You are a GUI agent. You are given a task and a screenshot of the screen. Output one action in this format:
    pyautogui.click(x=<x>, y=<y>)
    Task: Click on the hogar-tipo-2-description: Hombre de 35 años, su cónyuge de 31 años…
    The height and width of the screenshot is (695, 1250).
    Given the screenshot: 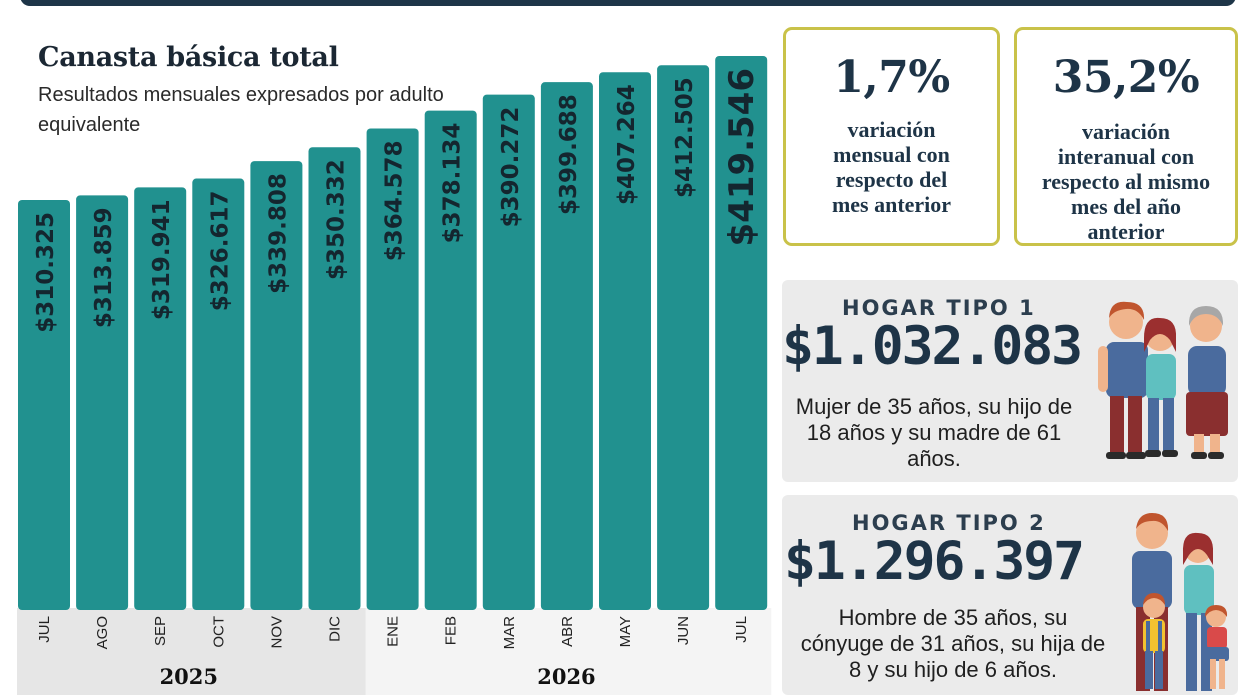 What is the action you would take?
    pyautogui.click(x=953, y=643)
    